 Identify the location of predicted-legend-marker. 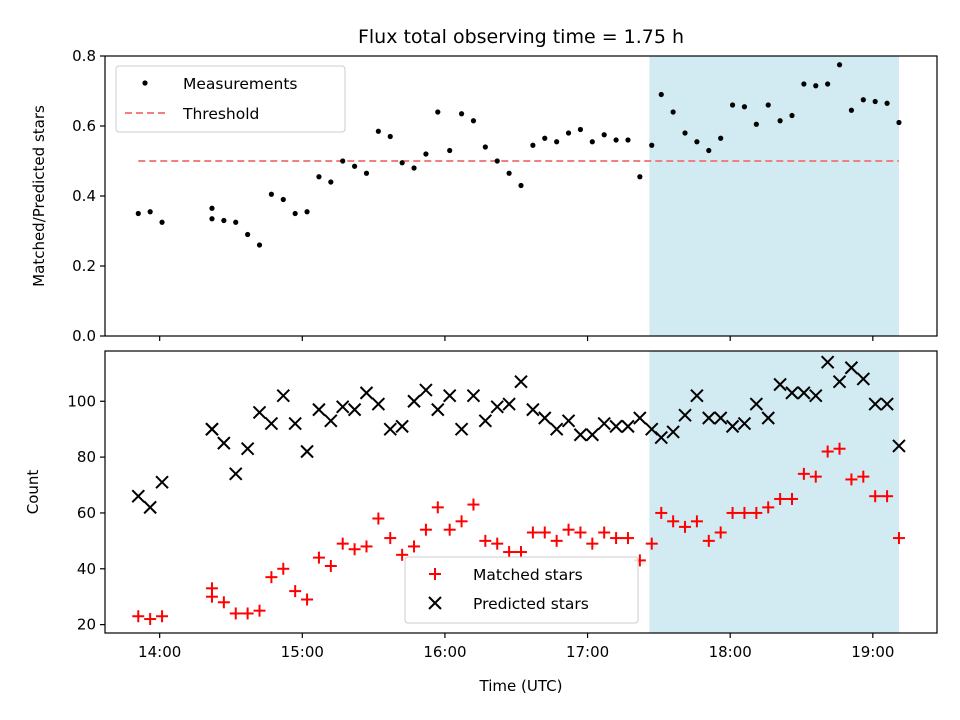
(435, 603).